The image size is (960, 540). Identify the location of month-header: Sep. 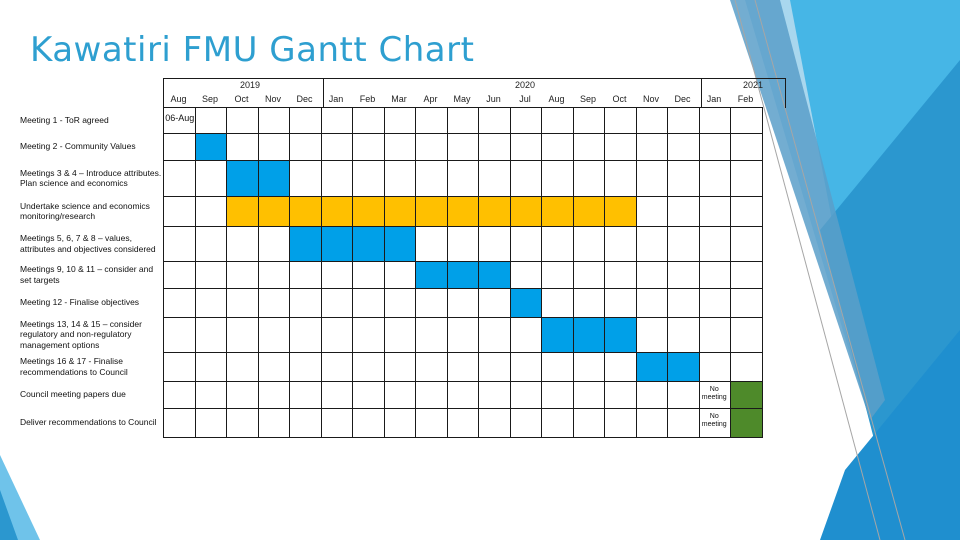
(209, 99).